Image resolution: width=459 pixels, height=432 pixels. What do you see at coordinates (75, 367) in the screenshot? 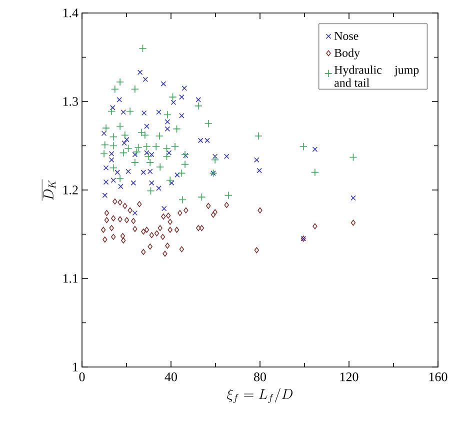
I see `y-tick-label: 1` at bounding box center [75, 367].